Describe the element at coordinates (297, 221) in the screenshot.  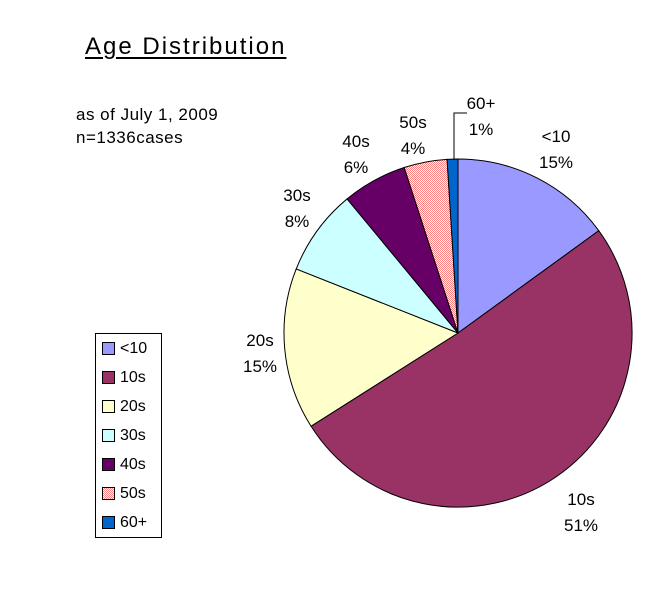
I see `slice-label-value-30s: 8%` at that location.